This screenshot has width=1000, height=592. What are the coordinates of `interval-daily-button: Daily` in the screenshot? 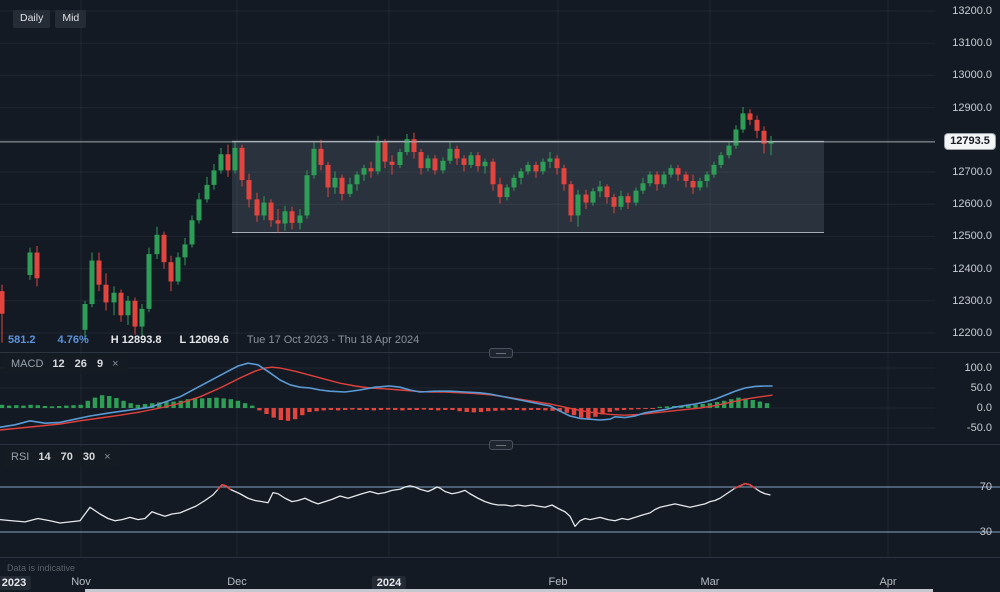 It's located at (32, 19).